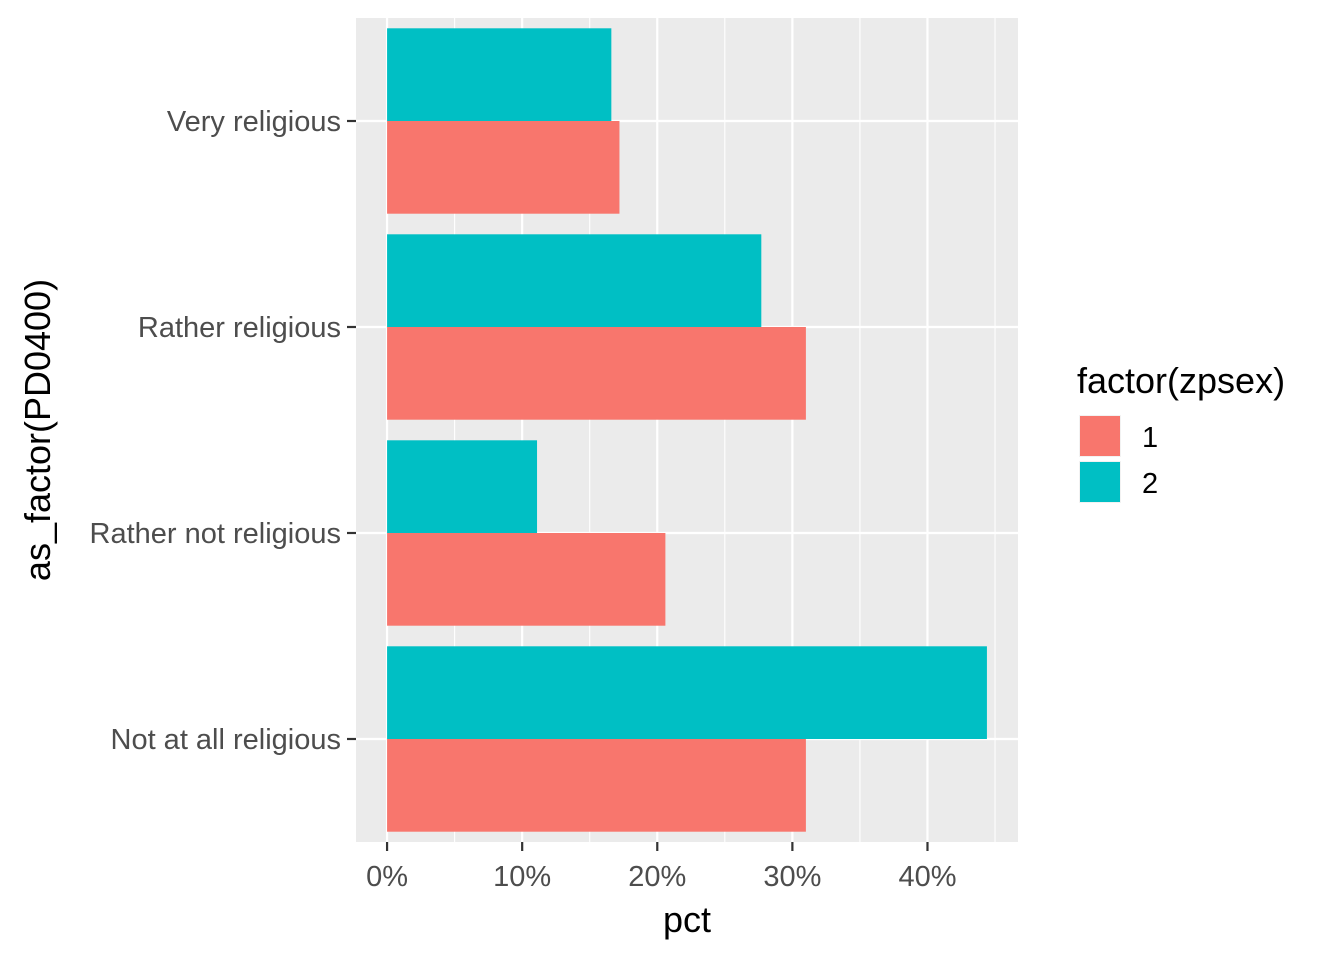 This screenshot has width=1344, height=965. Describe the element at coordinates (1150, 484) in the screenshot. I see `legend-label-2: 2` at that location.